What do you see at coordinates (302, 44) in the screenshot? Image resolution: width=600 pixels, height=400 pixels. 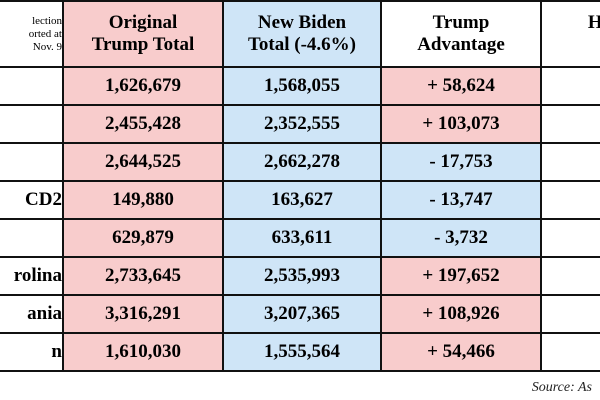 I see `header-line: Total (-4.6%)` at bounding box center [302, 44].